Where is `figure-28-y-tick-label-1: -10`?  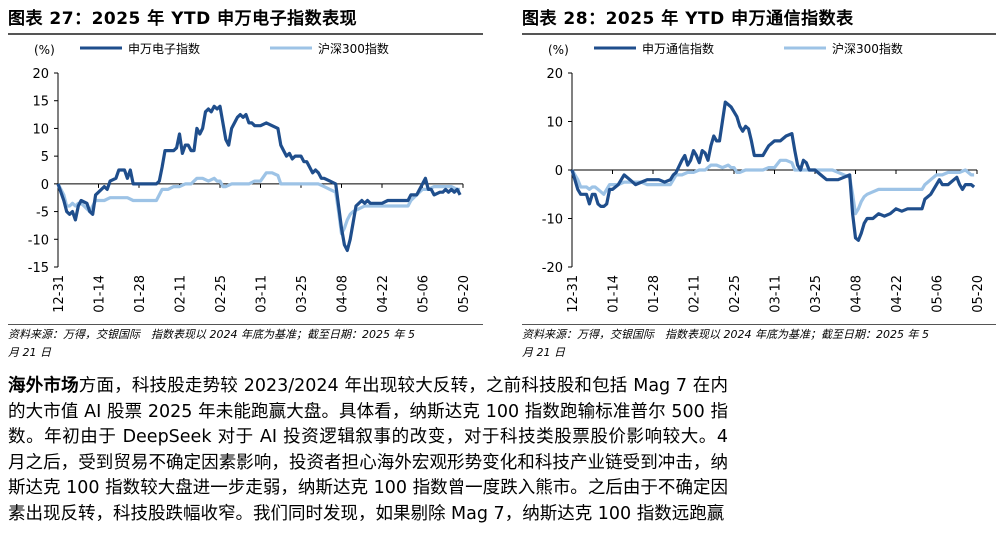 figure-28-y-tick-label-1: -10 is located at coordinates (552, 220).